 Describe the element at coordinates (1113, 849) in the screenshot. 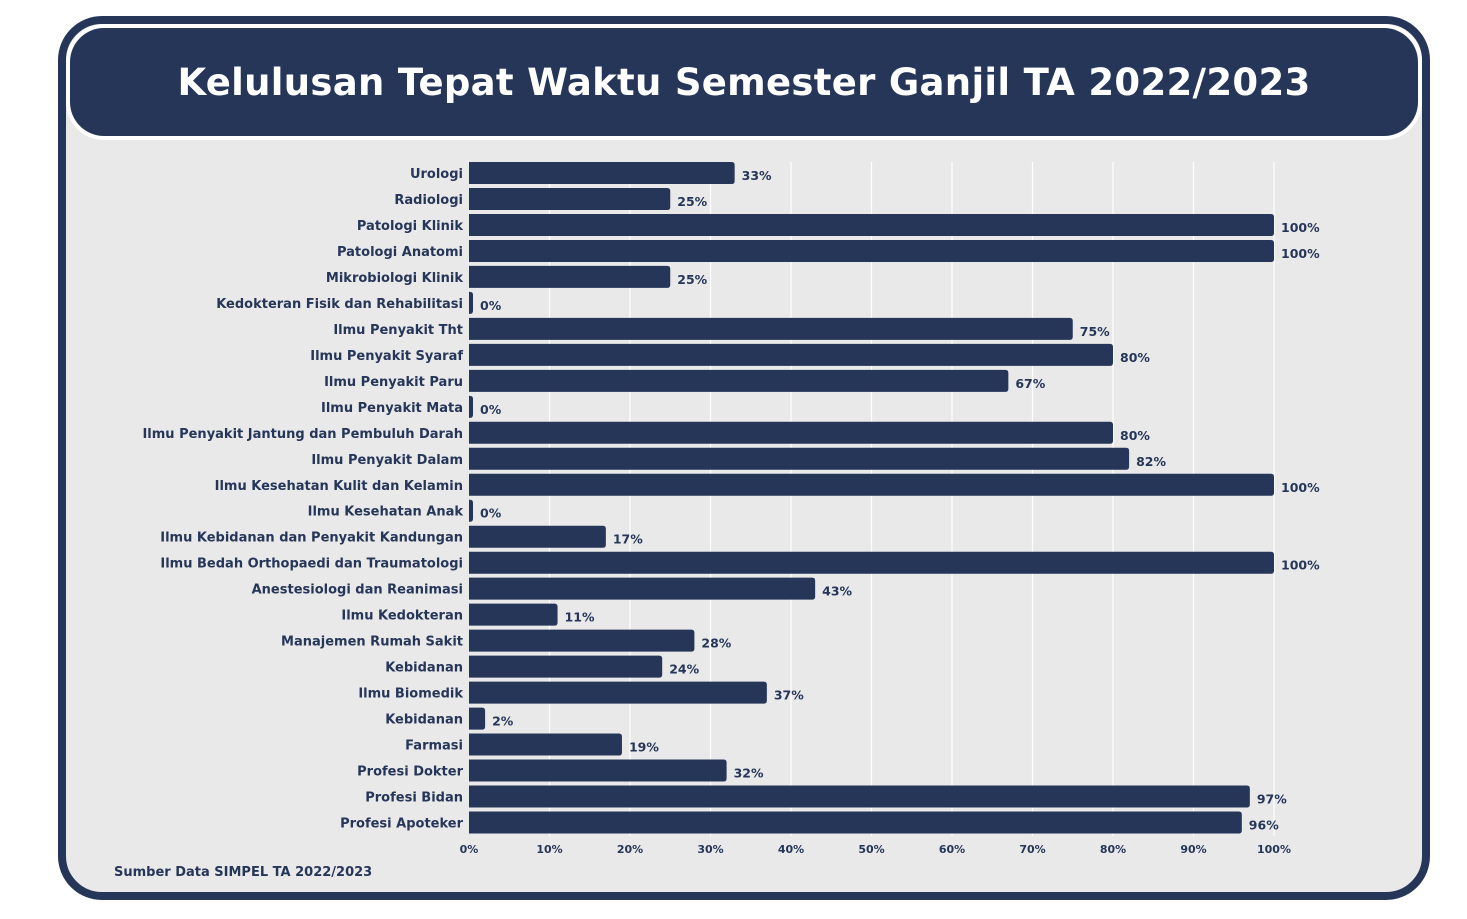

I see `x-tick-label: 80%` at that location.